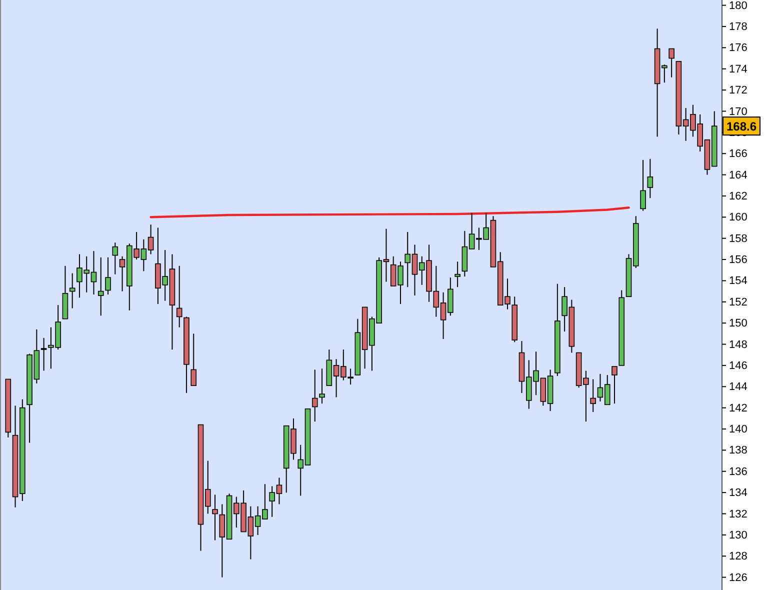  I want to click on y-tick-label: 160, so click(738, 218).